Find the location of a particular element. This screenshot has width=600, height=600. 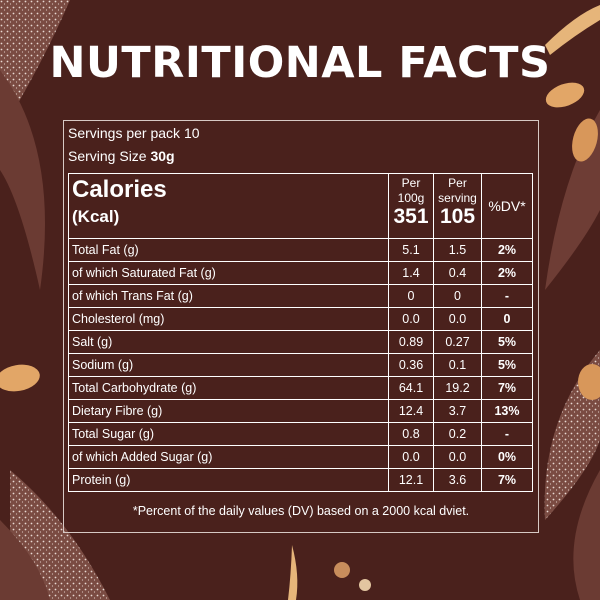

per100-header: Per 100g 351 is located at coordinates (411, 206).